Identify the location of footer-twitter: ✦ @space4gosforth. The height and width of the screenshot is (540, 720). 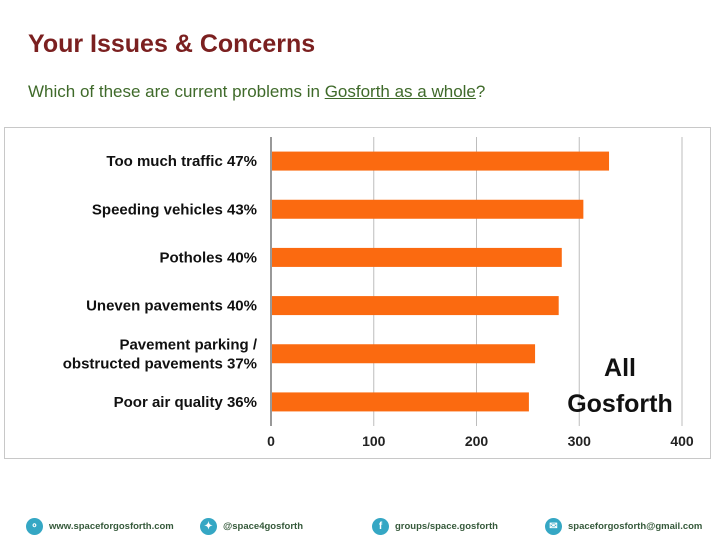
(251, 526).